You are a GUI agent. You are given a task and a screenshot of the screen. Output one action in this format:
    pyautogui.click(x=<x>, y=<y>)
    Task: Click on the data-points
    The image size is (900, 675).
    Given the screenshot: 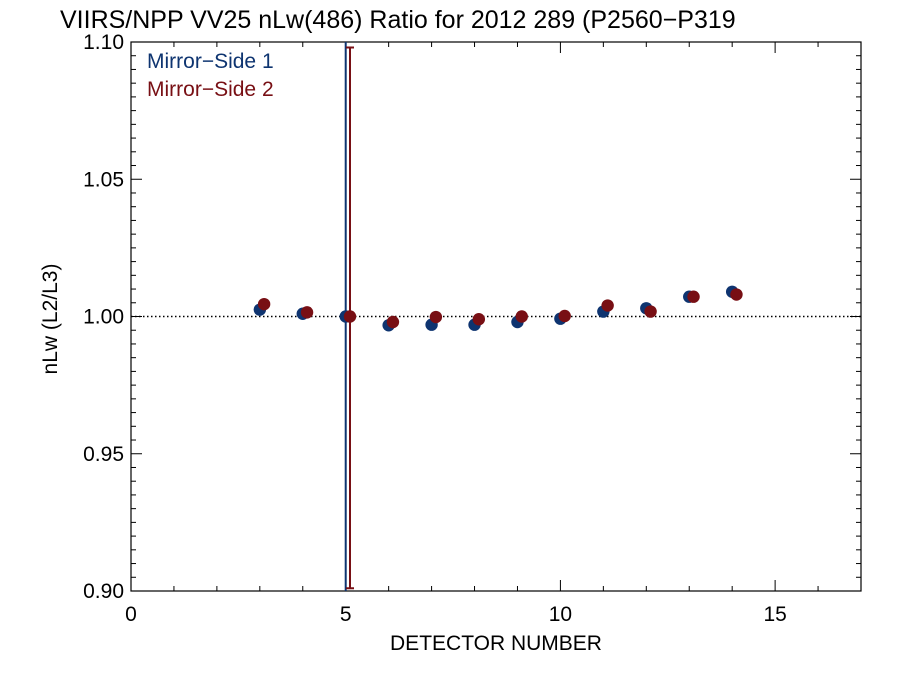 What is the action you would take?
    pyautogui.click(x=498, y=308)
    